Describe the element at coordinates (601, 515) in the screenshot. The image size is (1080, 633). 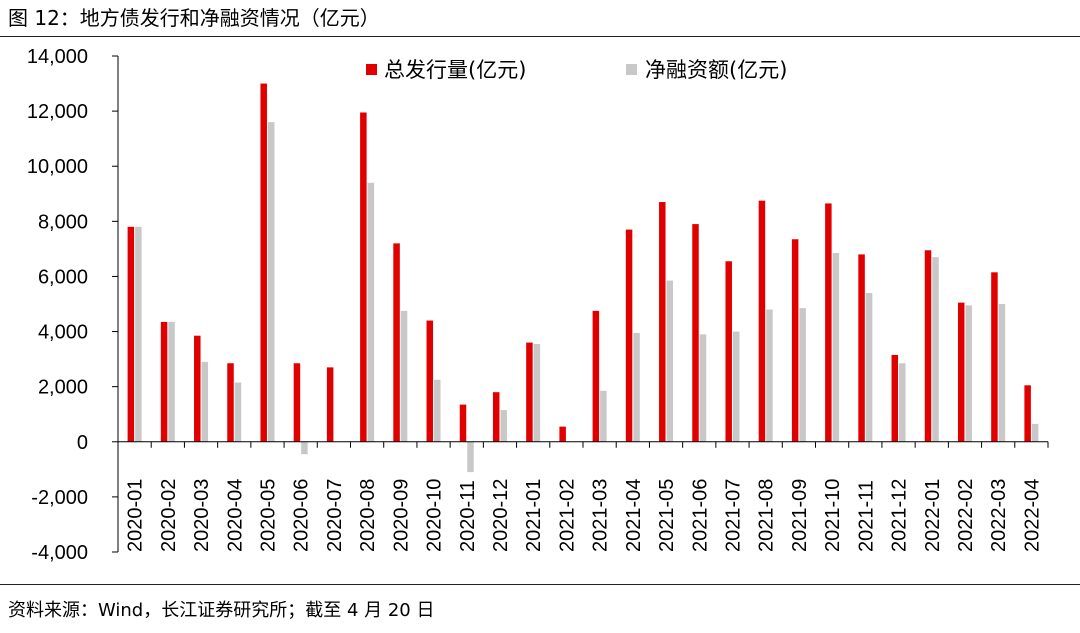
I see `x-tick-label: 2021-03` at that location.